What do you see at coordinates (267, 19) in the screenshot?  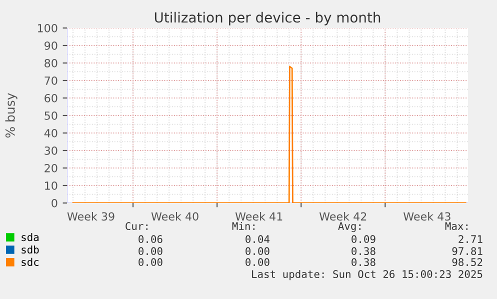 I see `chart-title: Utilization per device - by month` at bounding box center [267, 19].